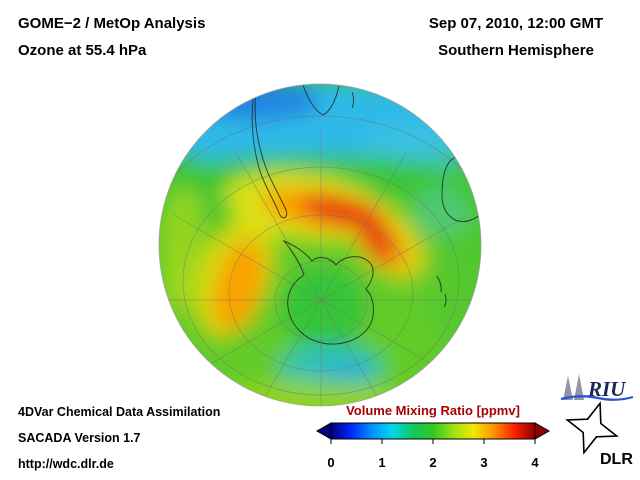  I want to click on colorbar, so click(433, 433).